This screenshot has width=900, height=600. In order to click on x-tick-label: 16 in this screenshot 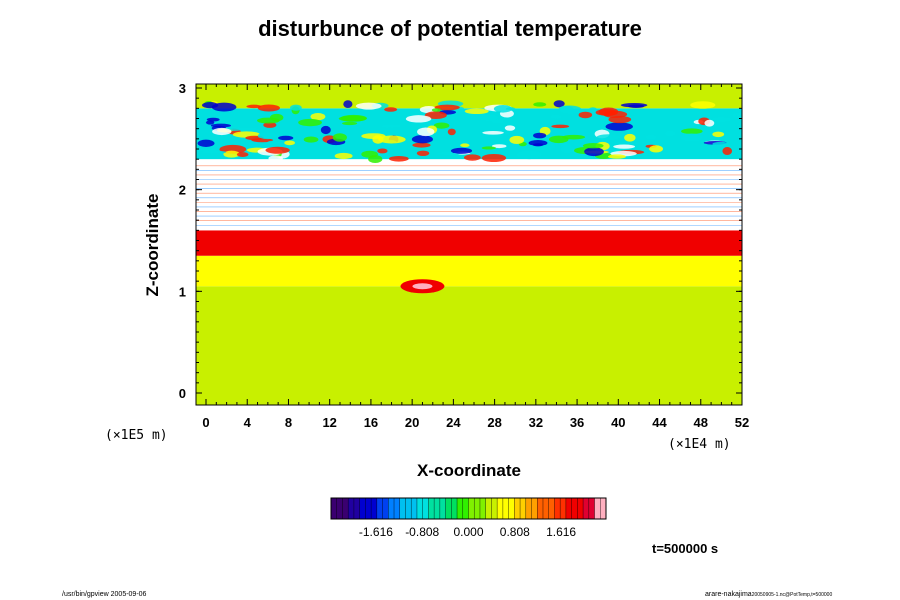, I will do `click(371, 422)`.